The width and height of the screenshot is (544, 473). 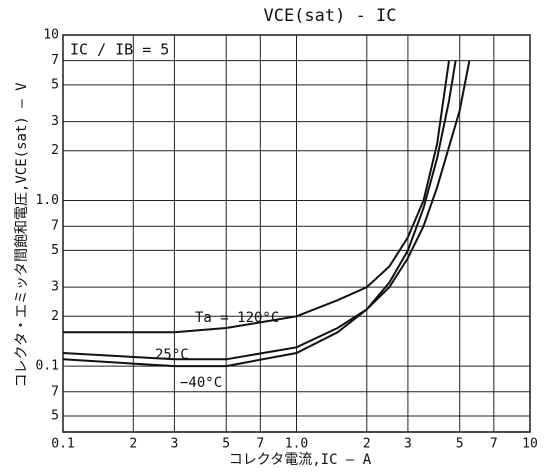 What do you see at coordinates (329, 16) in the screenshot?
I see `chart-title: VCE(sat) - IC` at bounding box center [329, 16].